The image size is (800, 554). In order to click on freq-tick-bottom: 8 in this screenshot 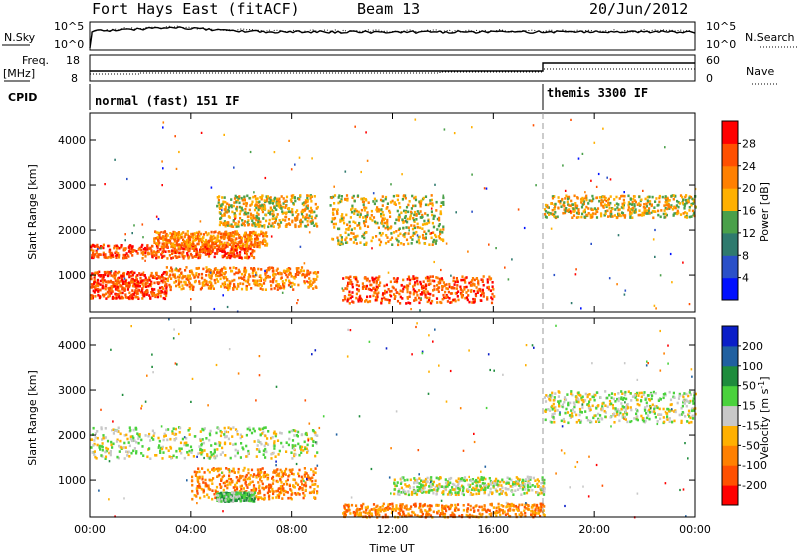, I will do `click(74, 78)`.